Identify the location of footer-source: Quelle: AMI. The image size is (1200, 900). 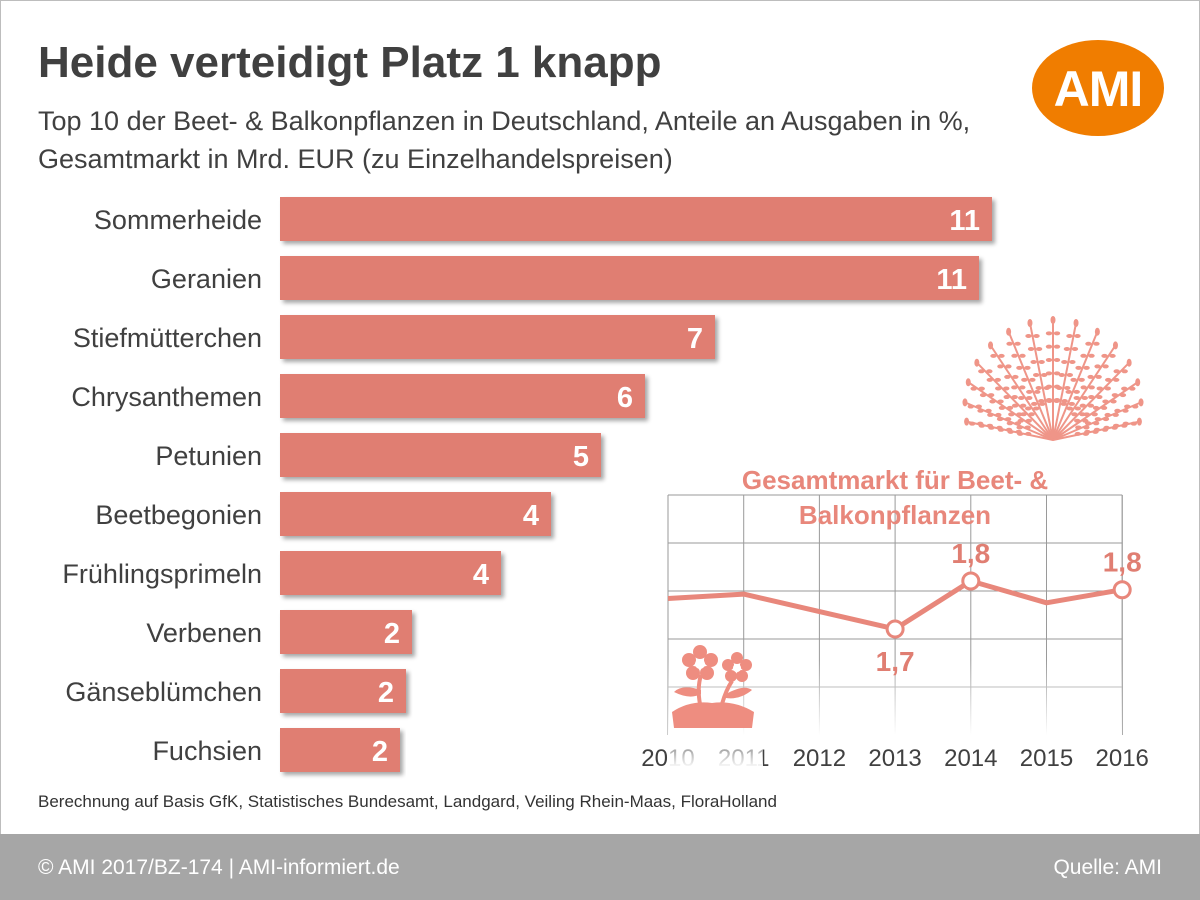
(1107, 867).